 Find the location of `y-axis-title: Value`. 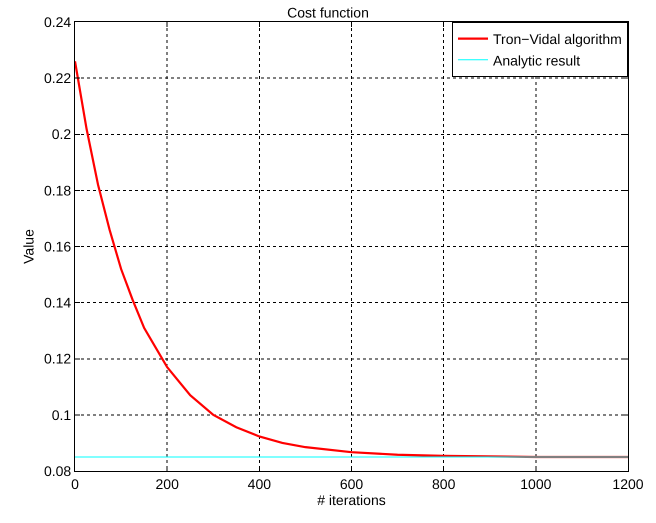

y-axis-title: Value is located at coordinates (28, 246).